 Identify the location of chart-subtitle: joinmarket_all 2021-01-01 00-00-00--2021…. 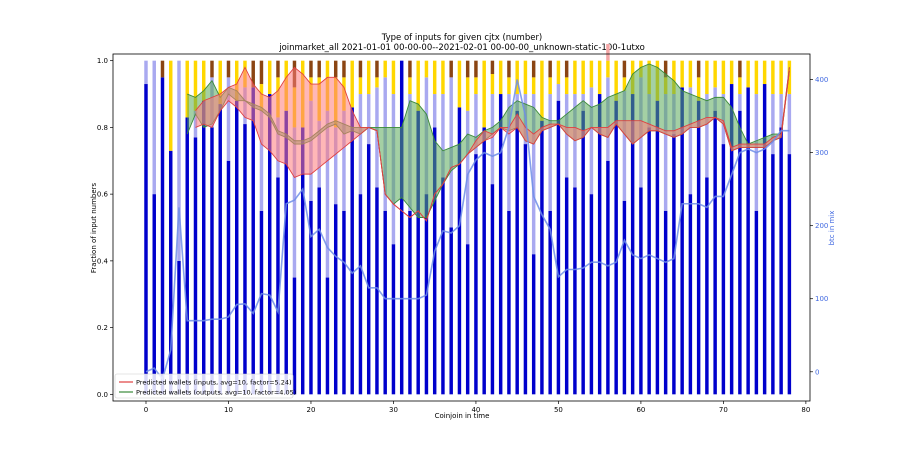
(461, 48).